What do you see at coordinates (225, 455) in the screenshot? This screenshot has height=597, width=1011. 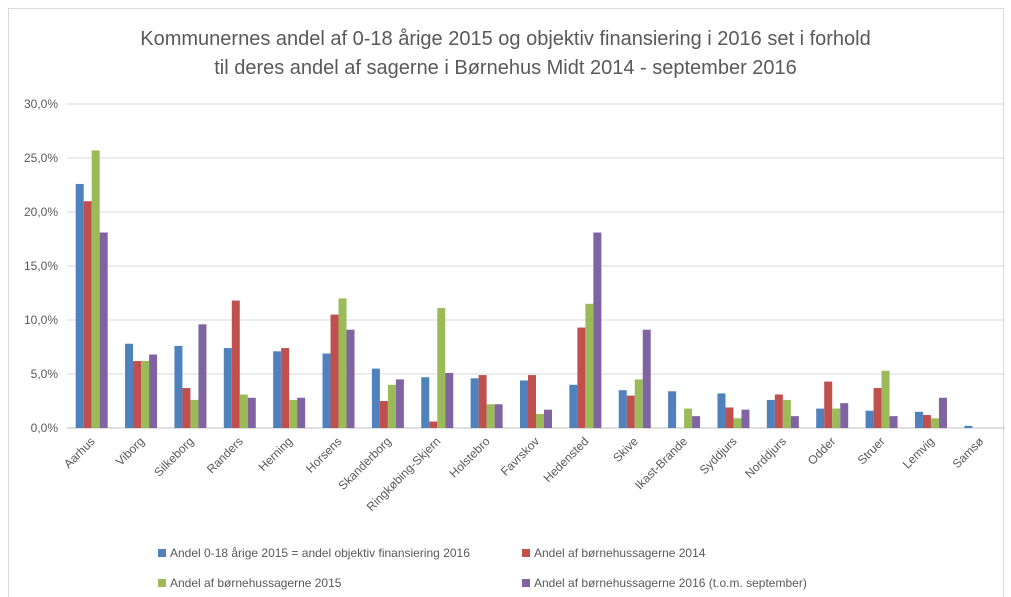 I see `x-tick-label: Randers` at bounding box center [225, 455].